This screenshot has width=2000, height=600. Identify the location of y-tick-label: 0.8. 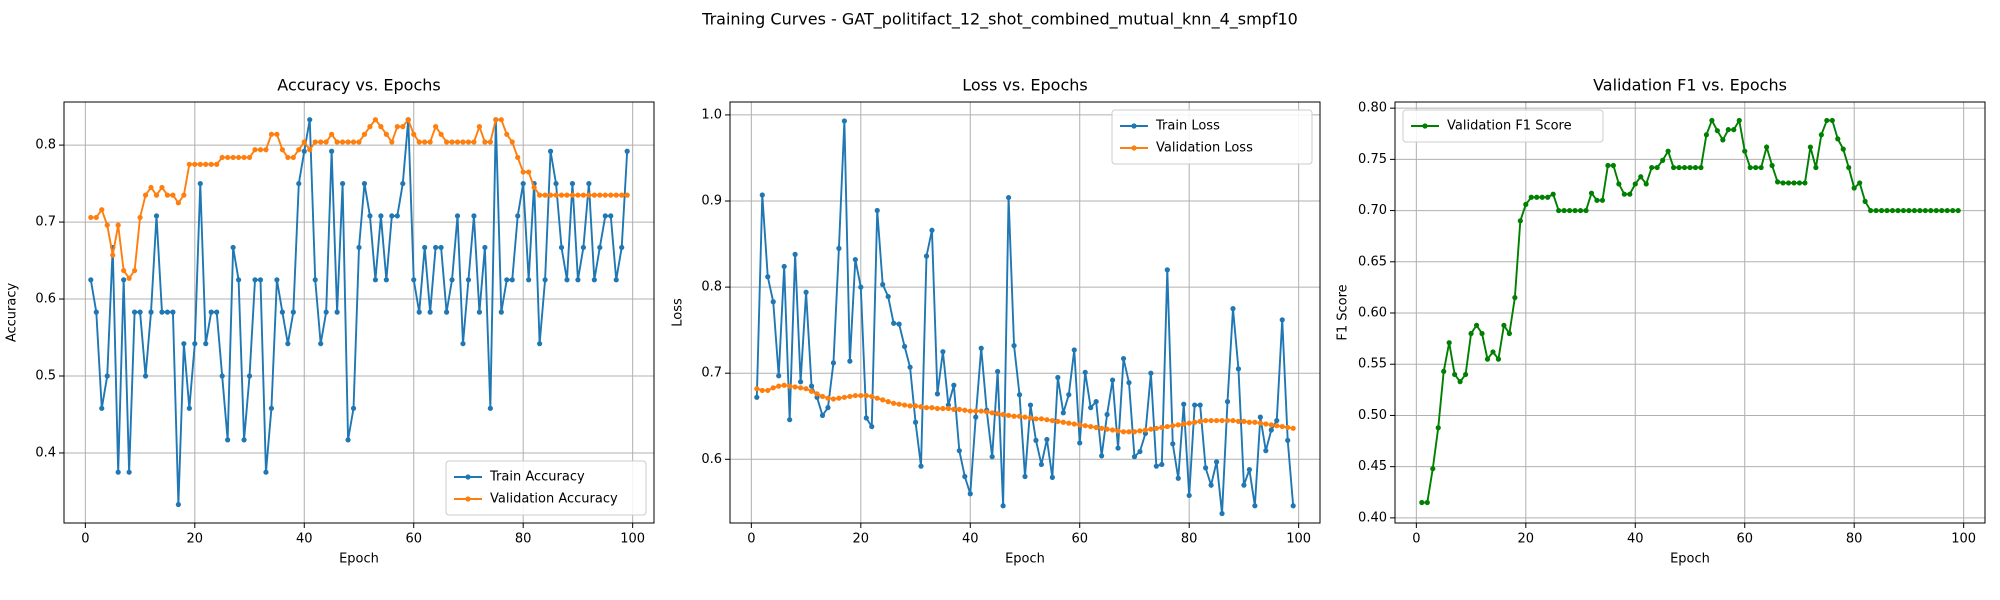
(711, 287).